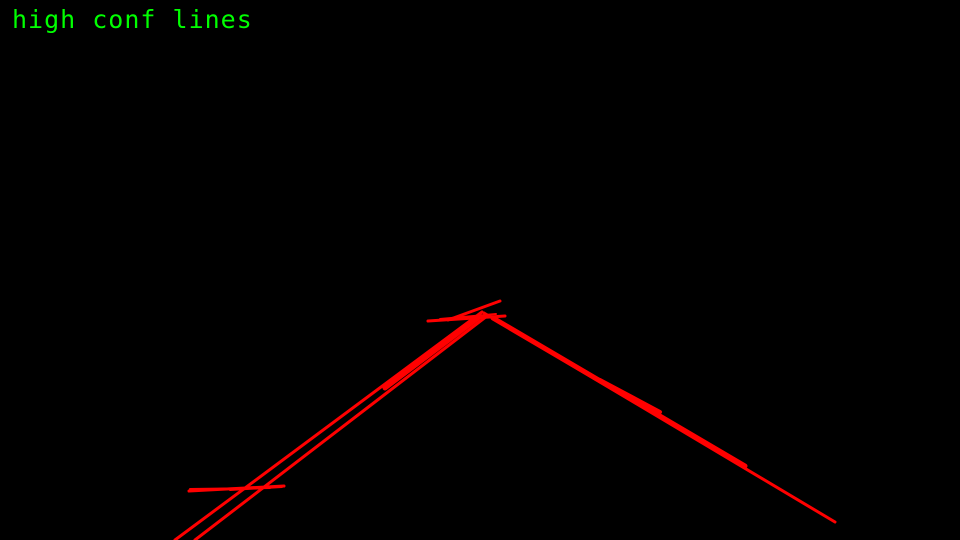  I want to click on left-lane-line-inner, so click(341, 427).